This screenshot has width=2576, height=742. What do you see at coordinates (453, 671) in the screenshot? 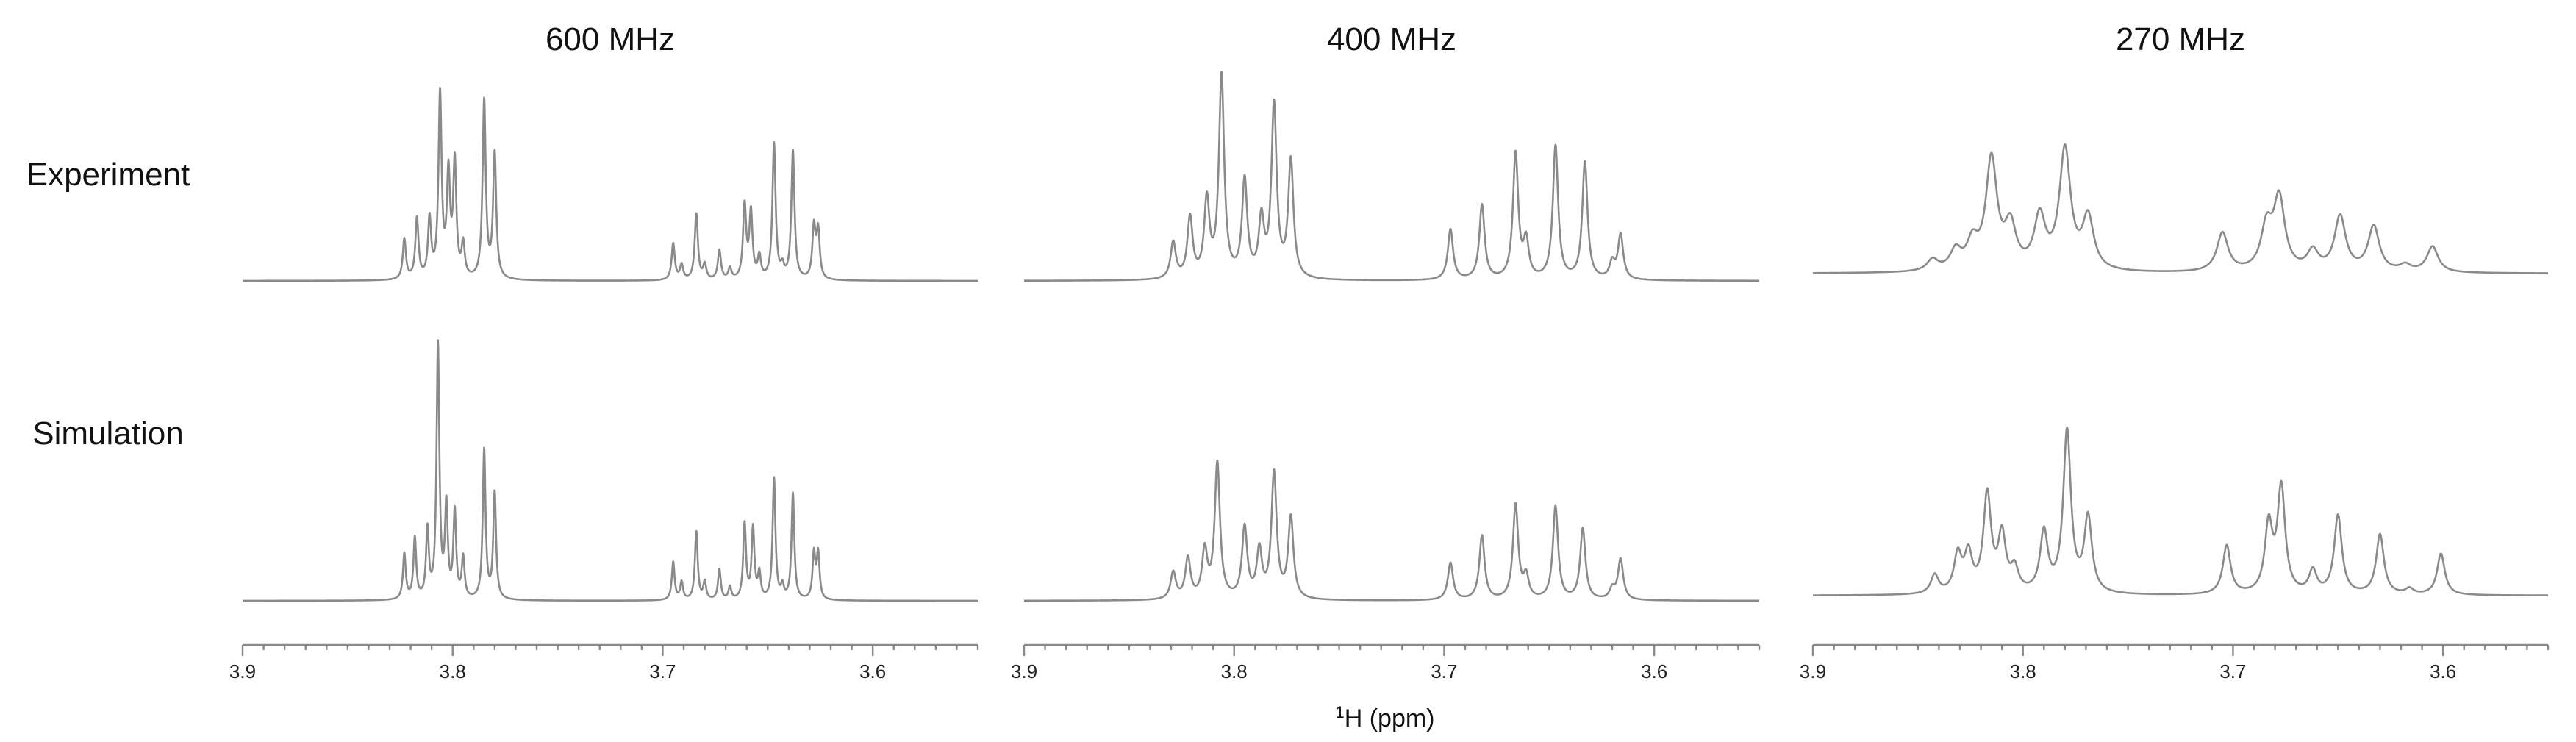
I see `tick-label-600-mhz-3.8: 3.8` at bounding box center [453, 671].